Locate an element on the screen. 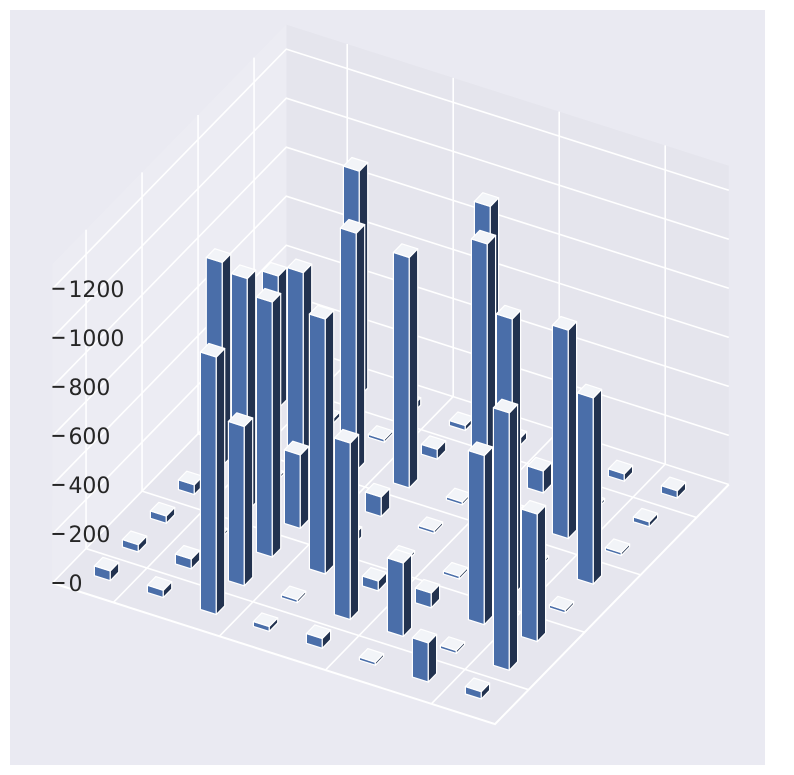  z-tick-label-4: 800 is located at coordinates (89, 388).